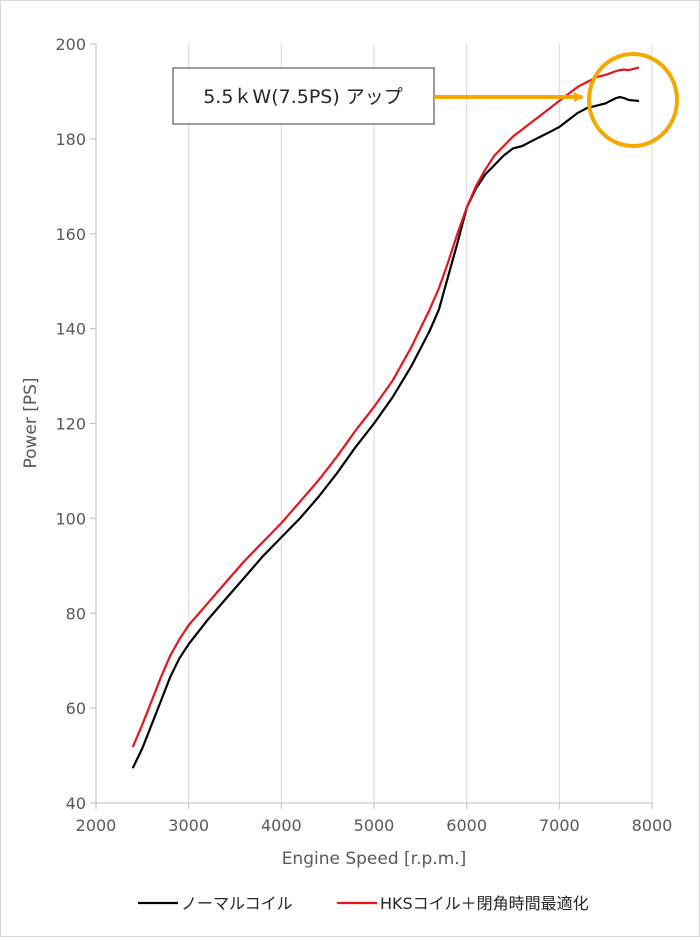  What do you see at coordinates (96, 825) in the screenshot?
I see `x-tick-label: 2000` at bounding box center [96, 825].